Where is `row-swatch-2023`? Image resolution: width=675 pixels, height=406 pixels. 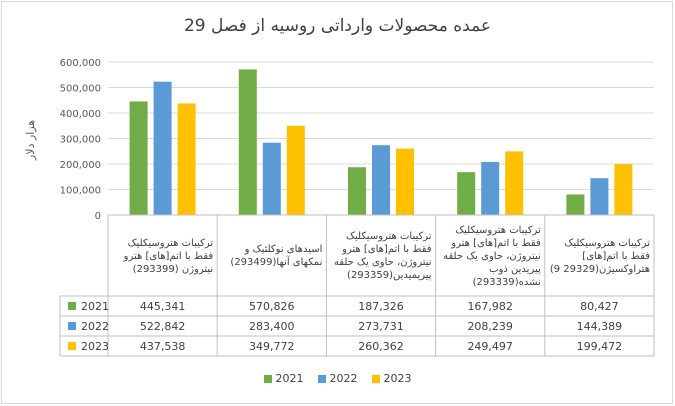 row-swatch-2023 is located at coordinates (72, 346).